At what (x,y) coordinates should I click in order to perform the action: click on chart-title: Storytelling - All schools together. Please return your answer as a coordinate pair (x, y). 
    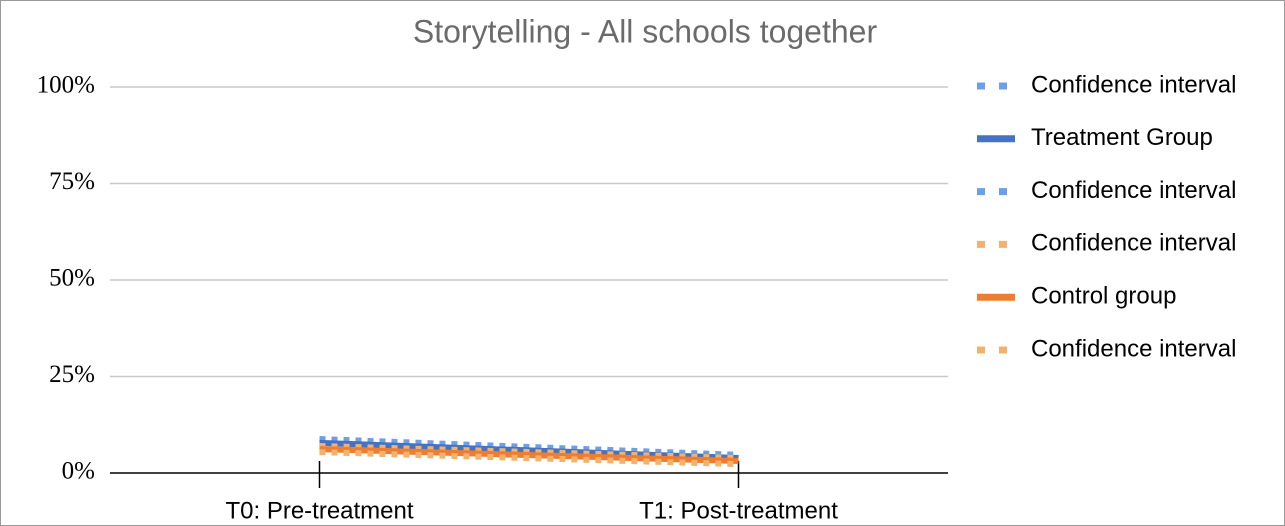
    Looking at the image, I should click on (645, 31).